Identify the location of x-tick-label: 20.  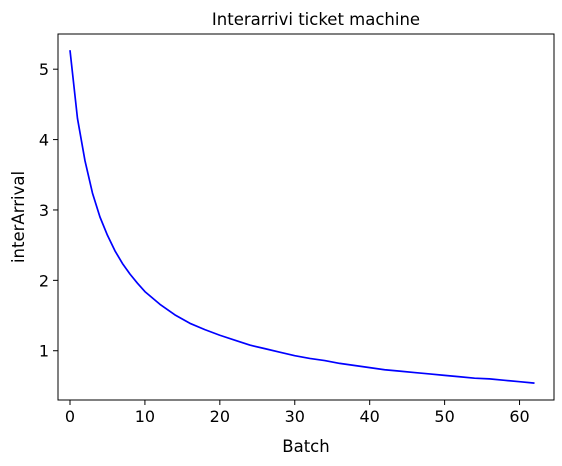
(220, 416).